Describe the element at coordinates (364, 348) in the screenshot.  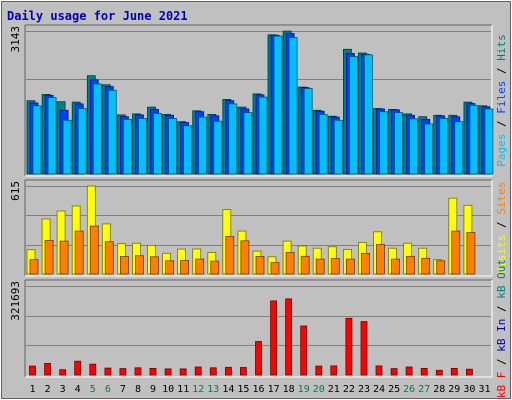
I see `bar-kb-f: kB F 23: 193000` at that location.